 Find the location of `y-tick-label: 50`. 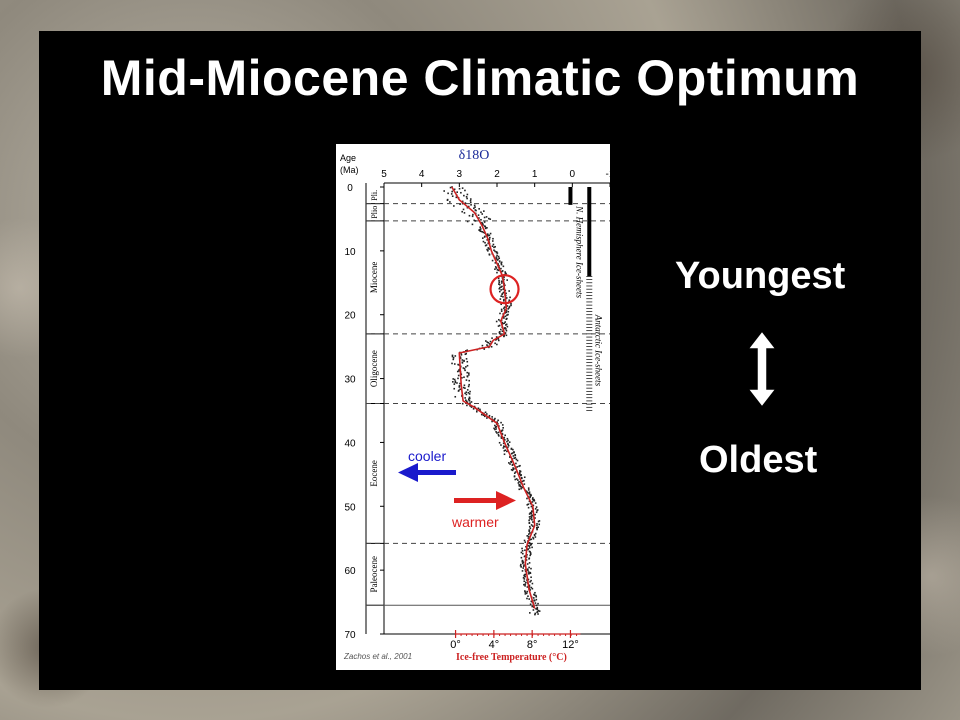

y-tick-label: 50 is located at coordinates (350, 507).